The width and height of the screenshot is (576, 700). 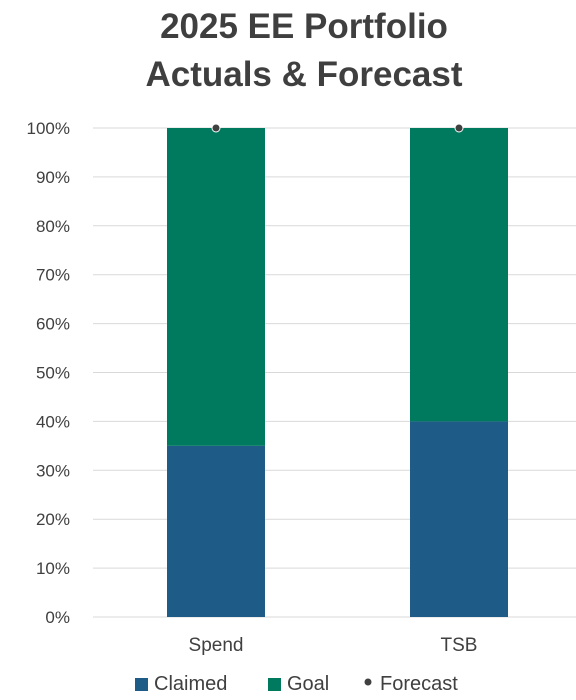 I want to click on bar-claimed-spend, so click(x=216, y=531).